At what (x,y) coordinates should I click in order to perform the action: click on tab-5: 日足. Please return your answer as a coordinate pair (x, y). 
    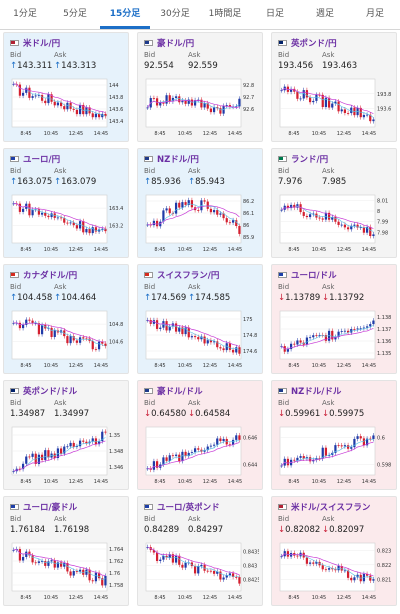
    Looking at the image, I should click on (274, 14).